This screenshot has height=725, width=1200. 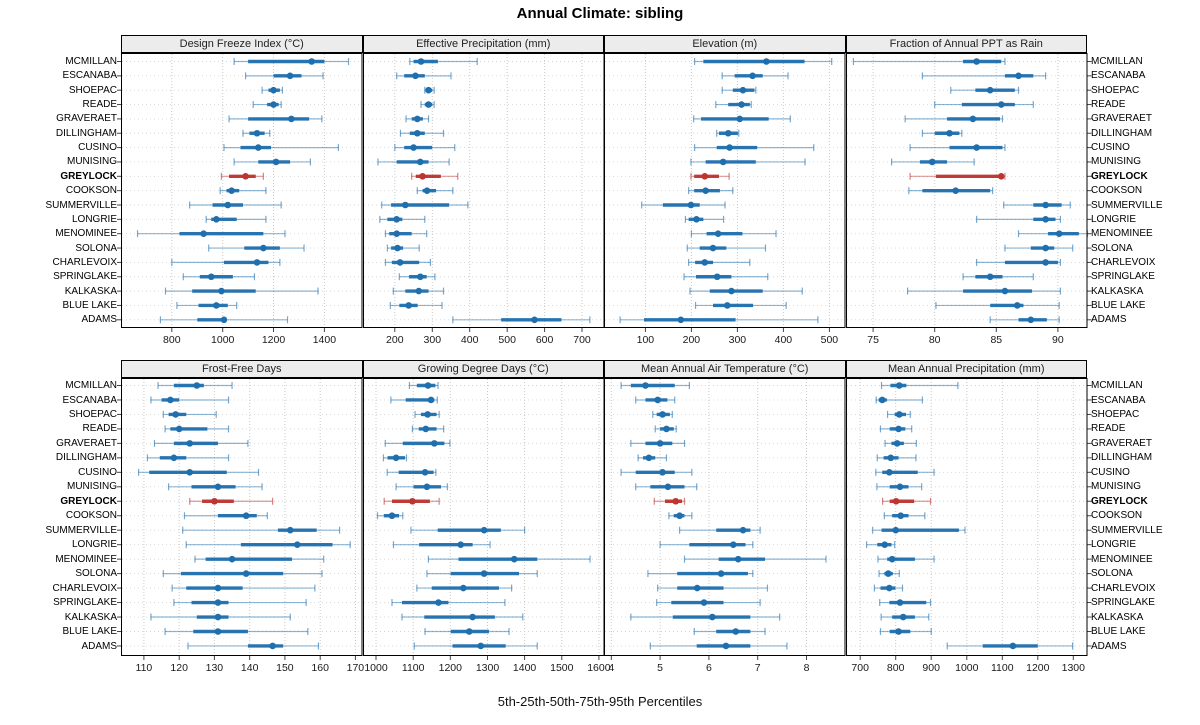 I want to click on axis-tick-label: 400, so click(x=784, y=340).